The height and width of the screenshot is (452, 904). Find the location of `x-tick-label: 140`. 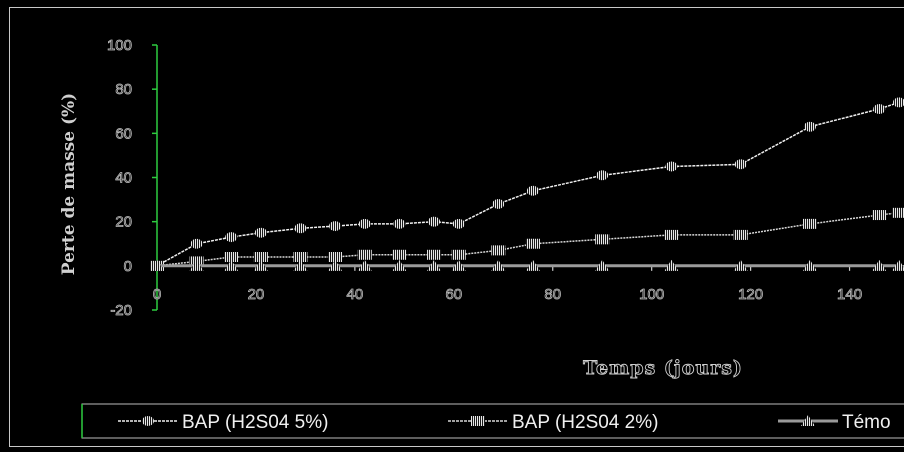

x-tick-label: 140 is located at coordinates (849, 294).